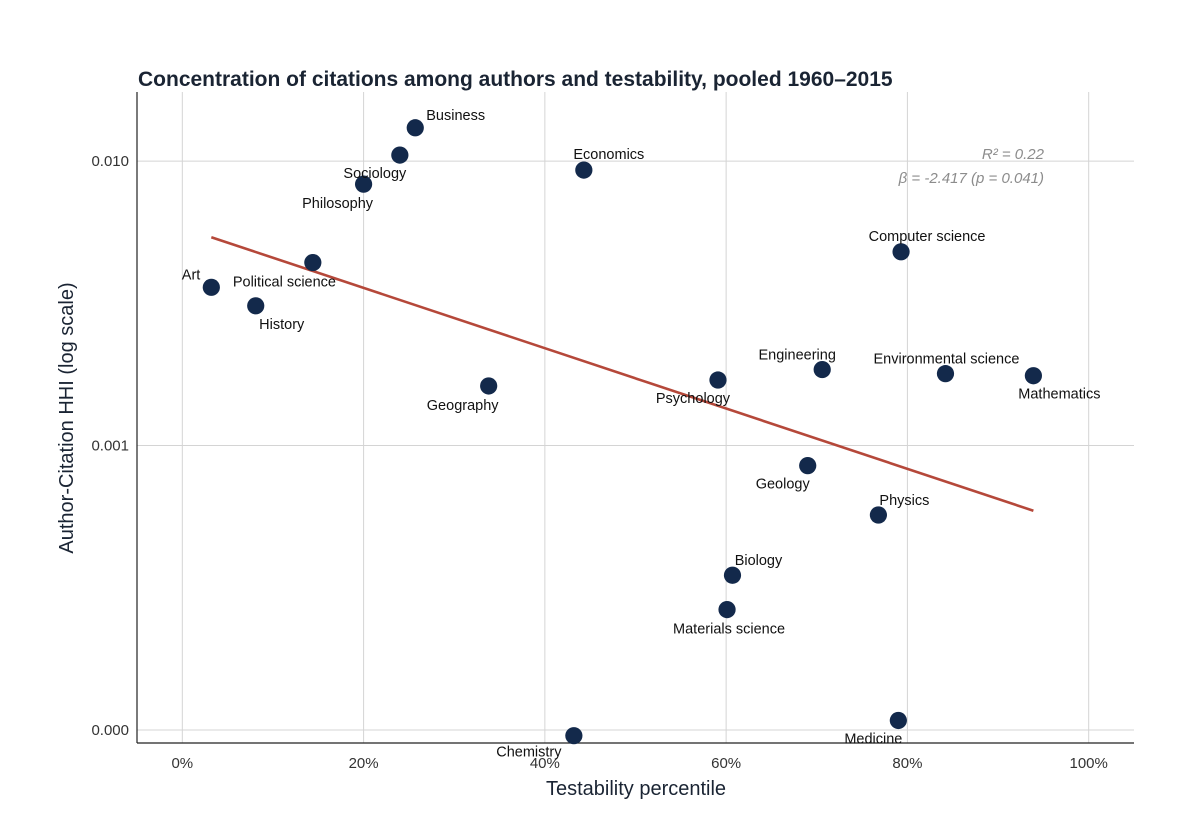 The image size is (1200, 830). What do you see at coordinates (110, 446) in the screenshot?
I see `y-tick-label: 0.001` at bounding box center [110, 446].